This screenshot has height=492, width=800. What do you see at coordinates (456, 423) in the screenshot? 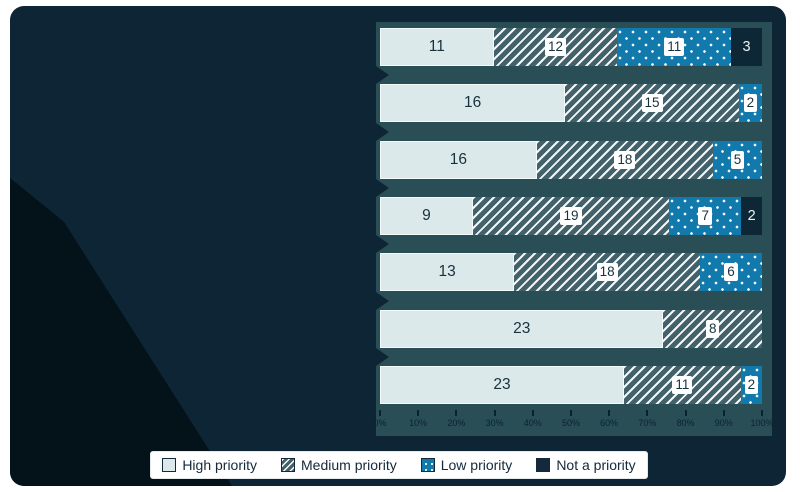
I see `x-axis-tick-label: 20%` at bounding box center [456, 423].